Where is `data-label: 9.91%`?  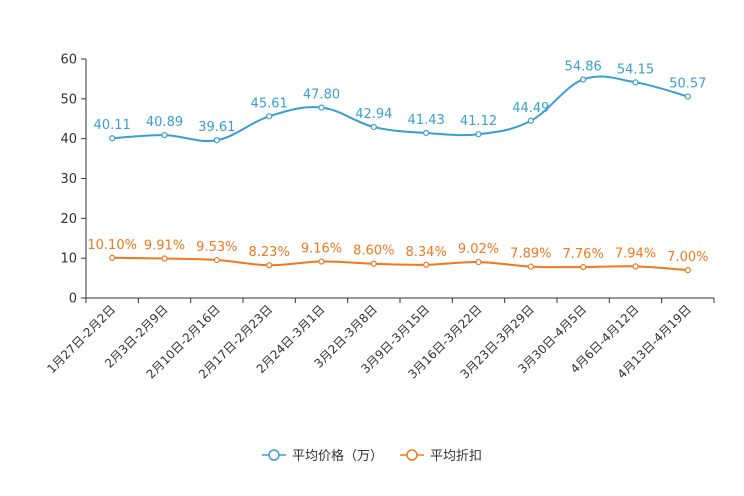 data-label: 9.91% is located at coordinates (164, 246).